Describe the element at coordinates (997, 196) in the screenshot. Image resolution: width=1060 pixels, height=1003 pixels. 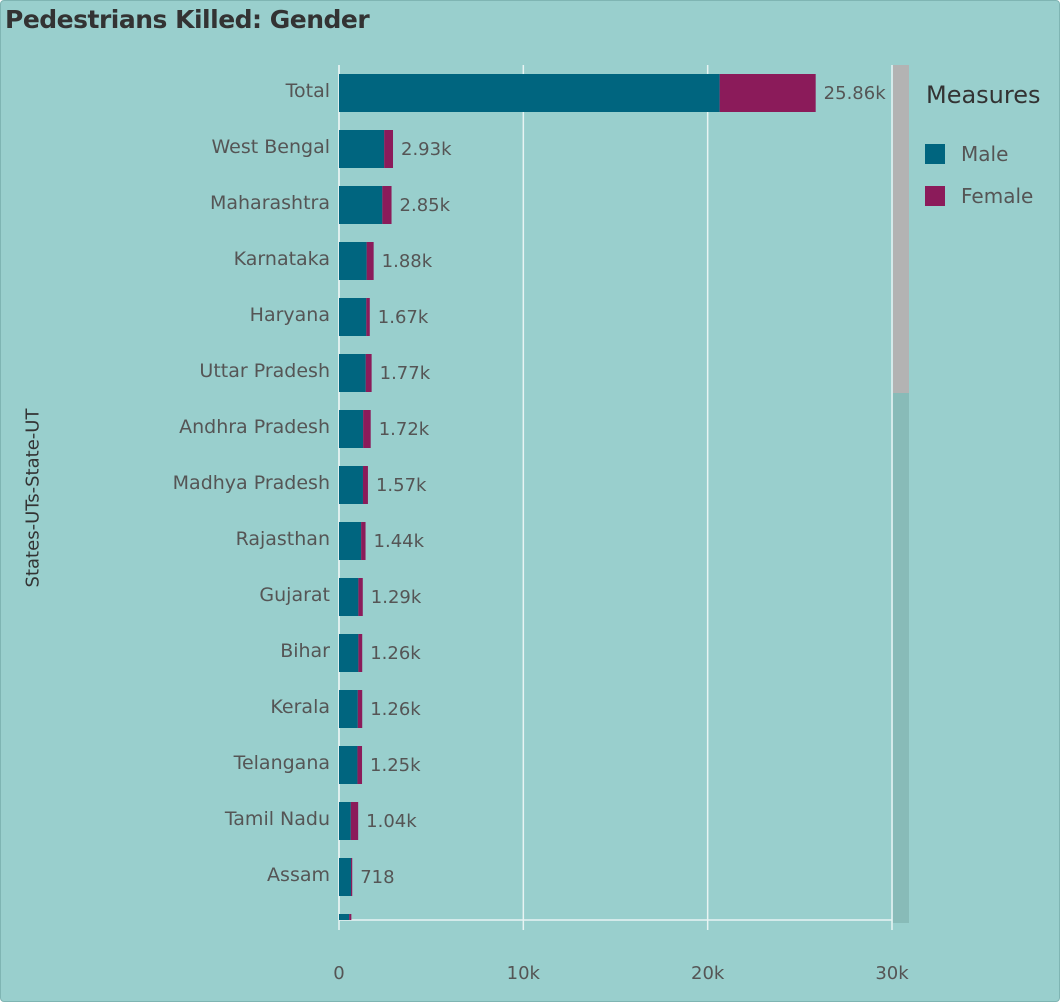
I see `legend-label-female: Female` at that location.